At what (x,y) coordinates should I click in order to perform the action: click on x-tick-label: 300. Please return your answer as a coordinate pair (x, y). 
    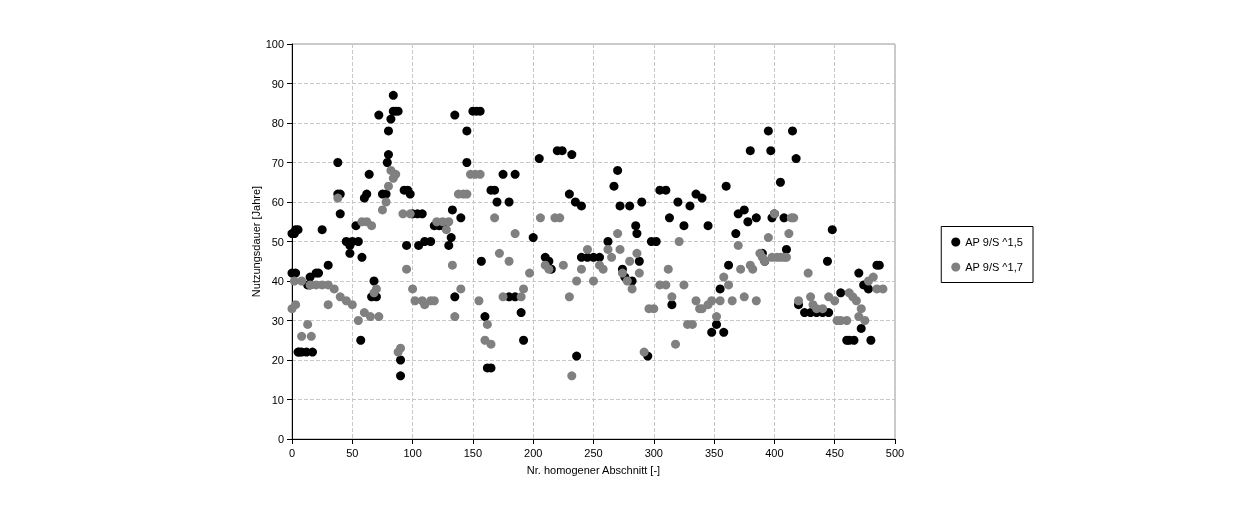
    Looking at the image, I should click on (653, 452).